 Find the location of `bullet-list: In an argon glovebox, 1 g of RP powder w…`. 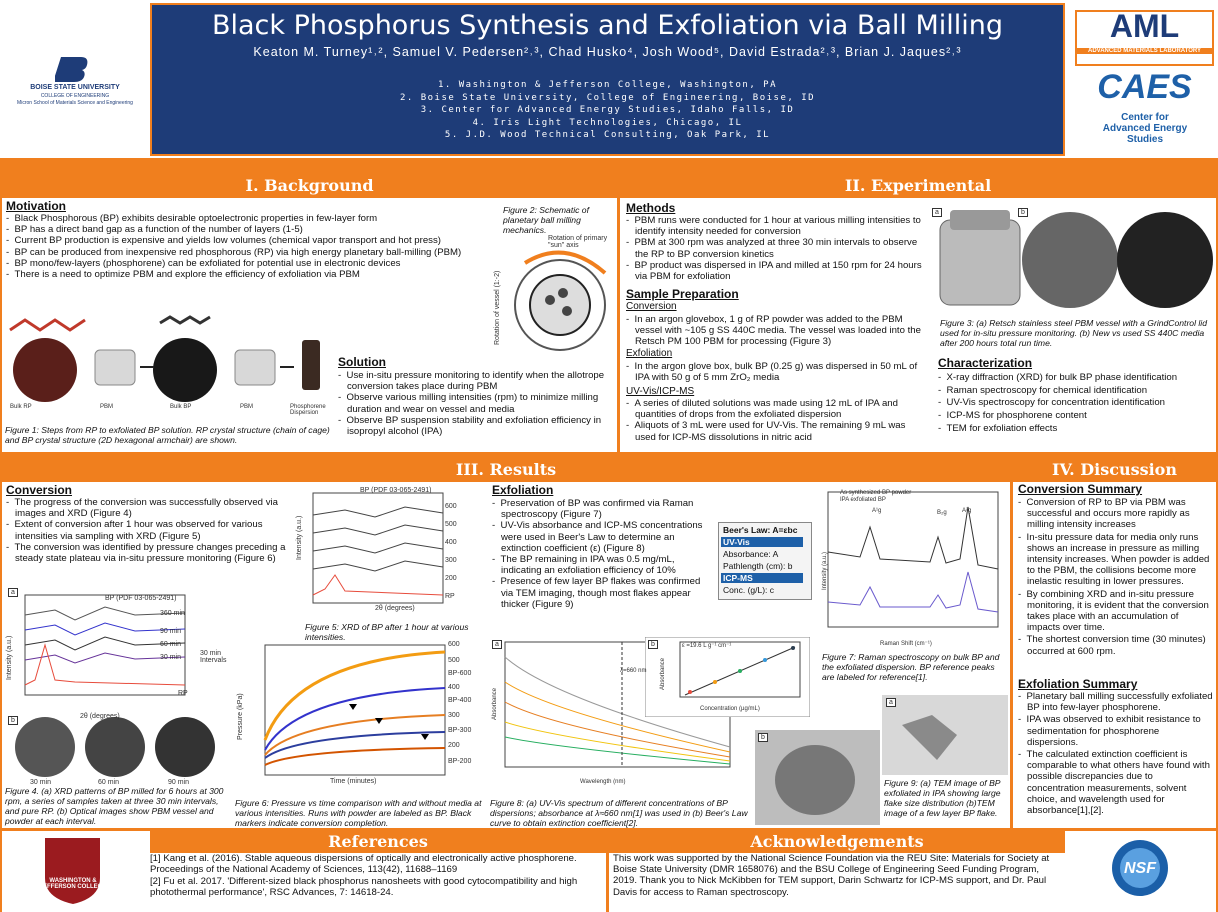

bullet-list: In an argon glovebox, 1 g of RP powder w… is located at coordinates (776, 331).